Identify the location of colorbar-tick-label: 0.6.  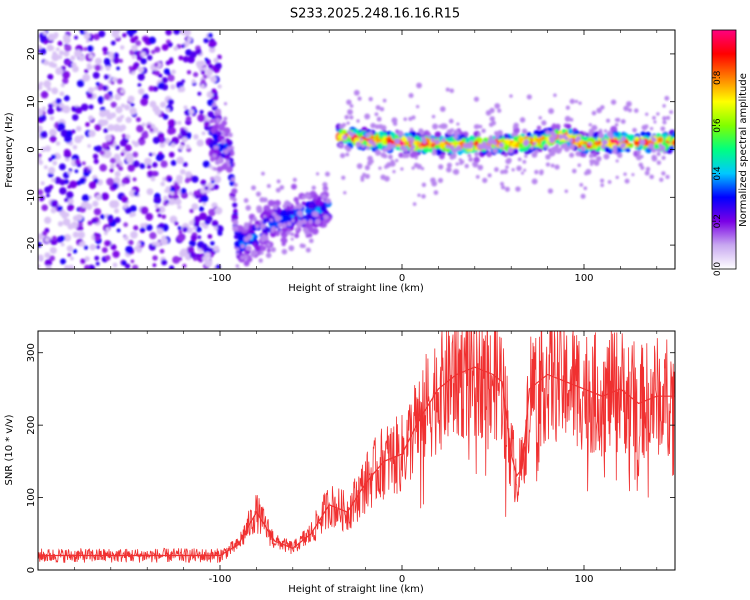
(718, 125).